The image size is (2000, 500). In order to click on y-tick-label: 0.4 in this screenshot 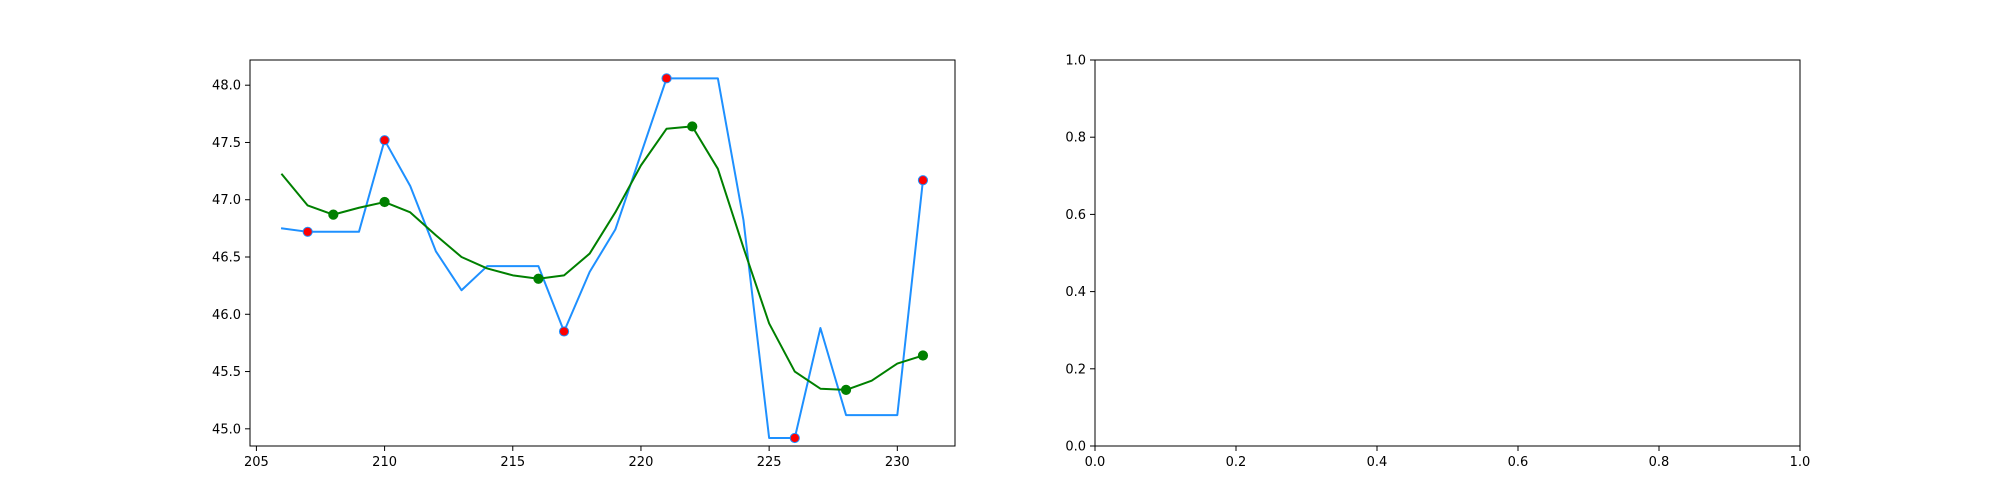, I will do `click(1075, 292)`.